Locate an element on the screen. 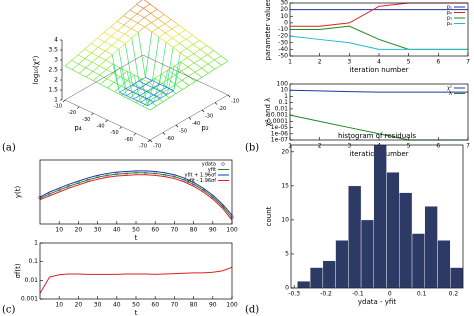 The height and width of the screenshot is (316, 474). y-tick-label: 1e-05 is located at coordinates (279, 127).